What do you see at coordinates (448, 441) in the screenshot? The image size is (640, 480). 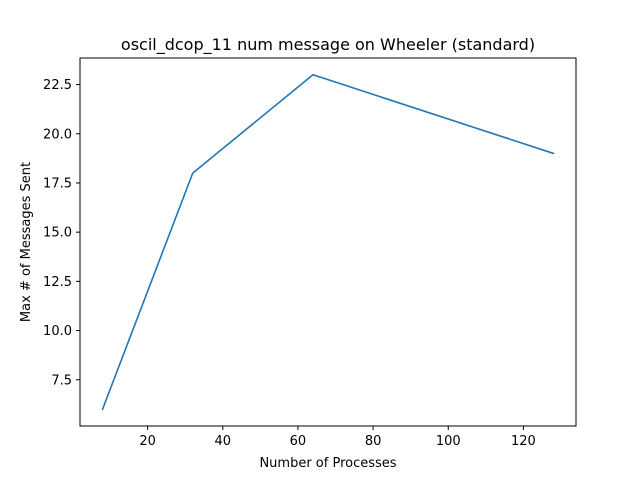 I see `x-tick-label: 100` at bounding box center [448, 441].